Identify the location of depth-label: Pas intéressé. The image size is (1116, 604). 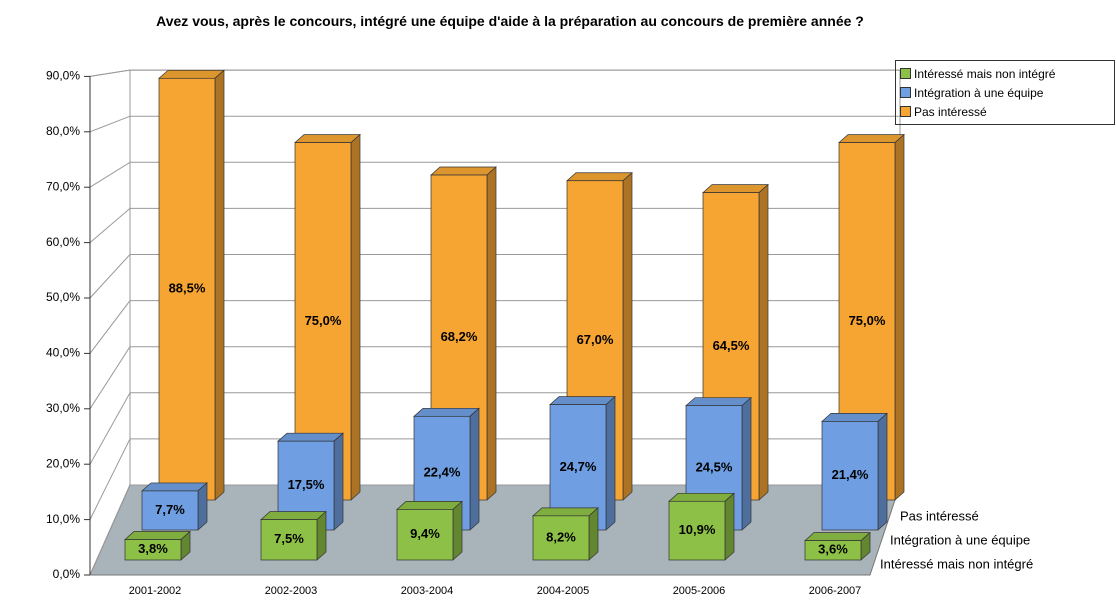
(939, 515).